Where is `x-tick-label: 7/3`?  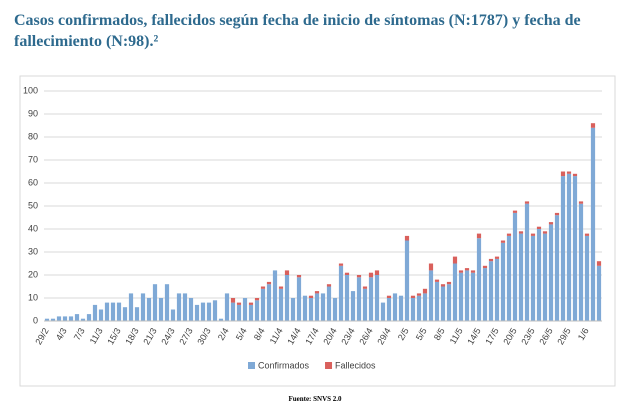
x-tick-label: 7/3 is located at coordinates (79, 334).